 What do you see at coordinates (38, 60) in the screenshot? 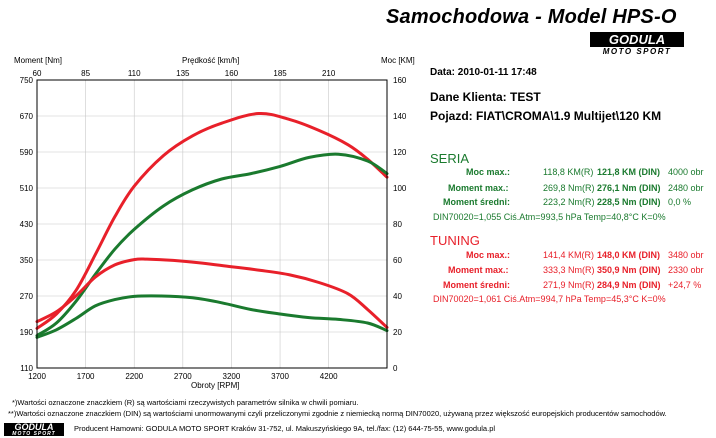
I see `y-left-axis-title: Moment [Nm]` at bounding box center [38, 60].